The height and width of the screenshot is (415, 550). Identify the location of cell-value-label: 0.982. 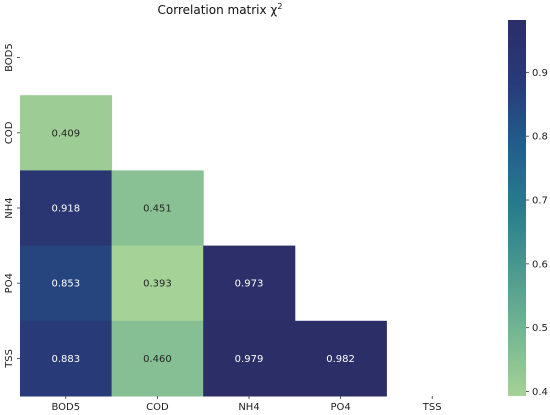
(340, 359).